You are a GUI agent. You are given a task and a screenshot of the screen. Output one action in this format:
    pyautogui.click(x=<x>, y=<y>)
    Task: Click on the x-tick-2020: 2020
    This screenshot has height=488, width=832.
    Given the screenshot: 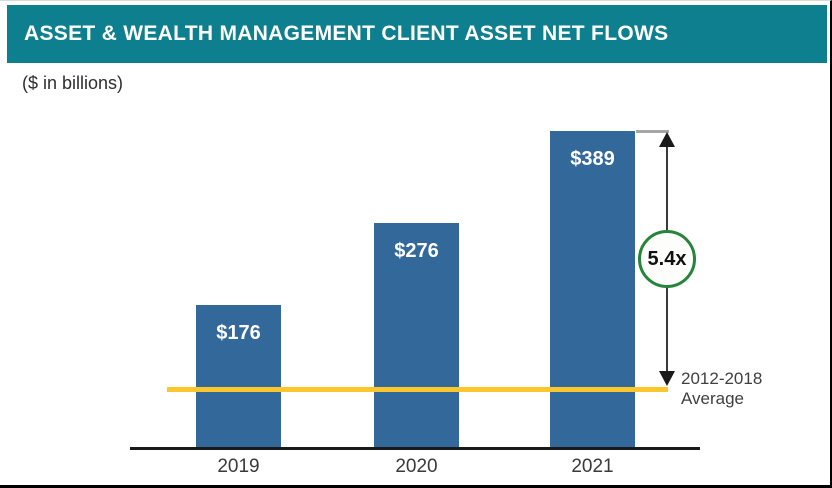 What is the action you would take?
    pyautogui.click(x=416, y=466)
    